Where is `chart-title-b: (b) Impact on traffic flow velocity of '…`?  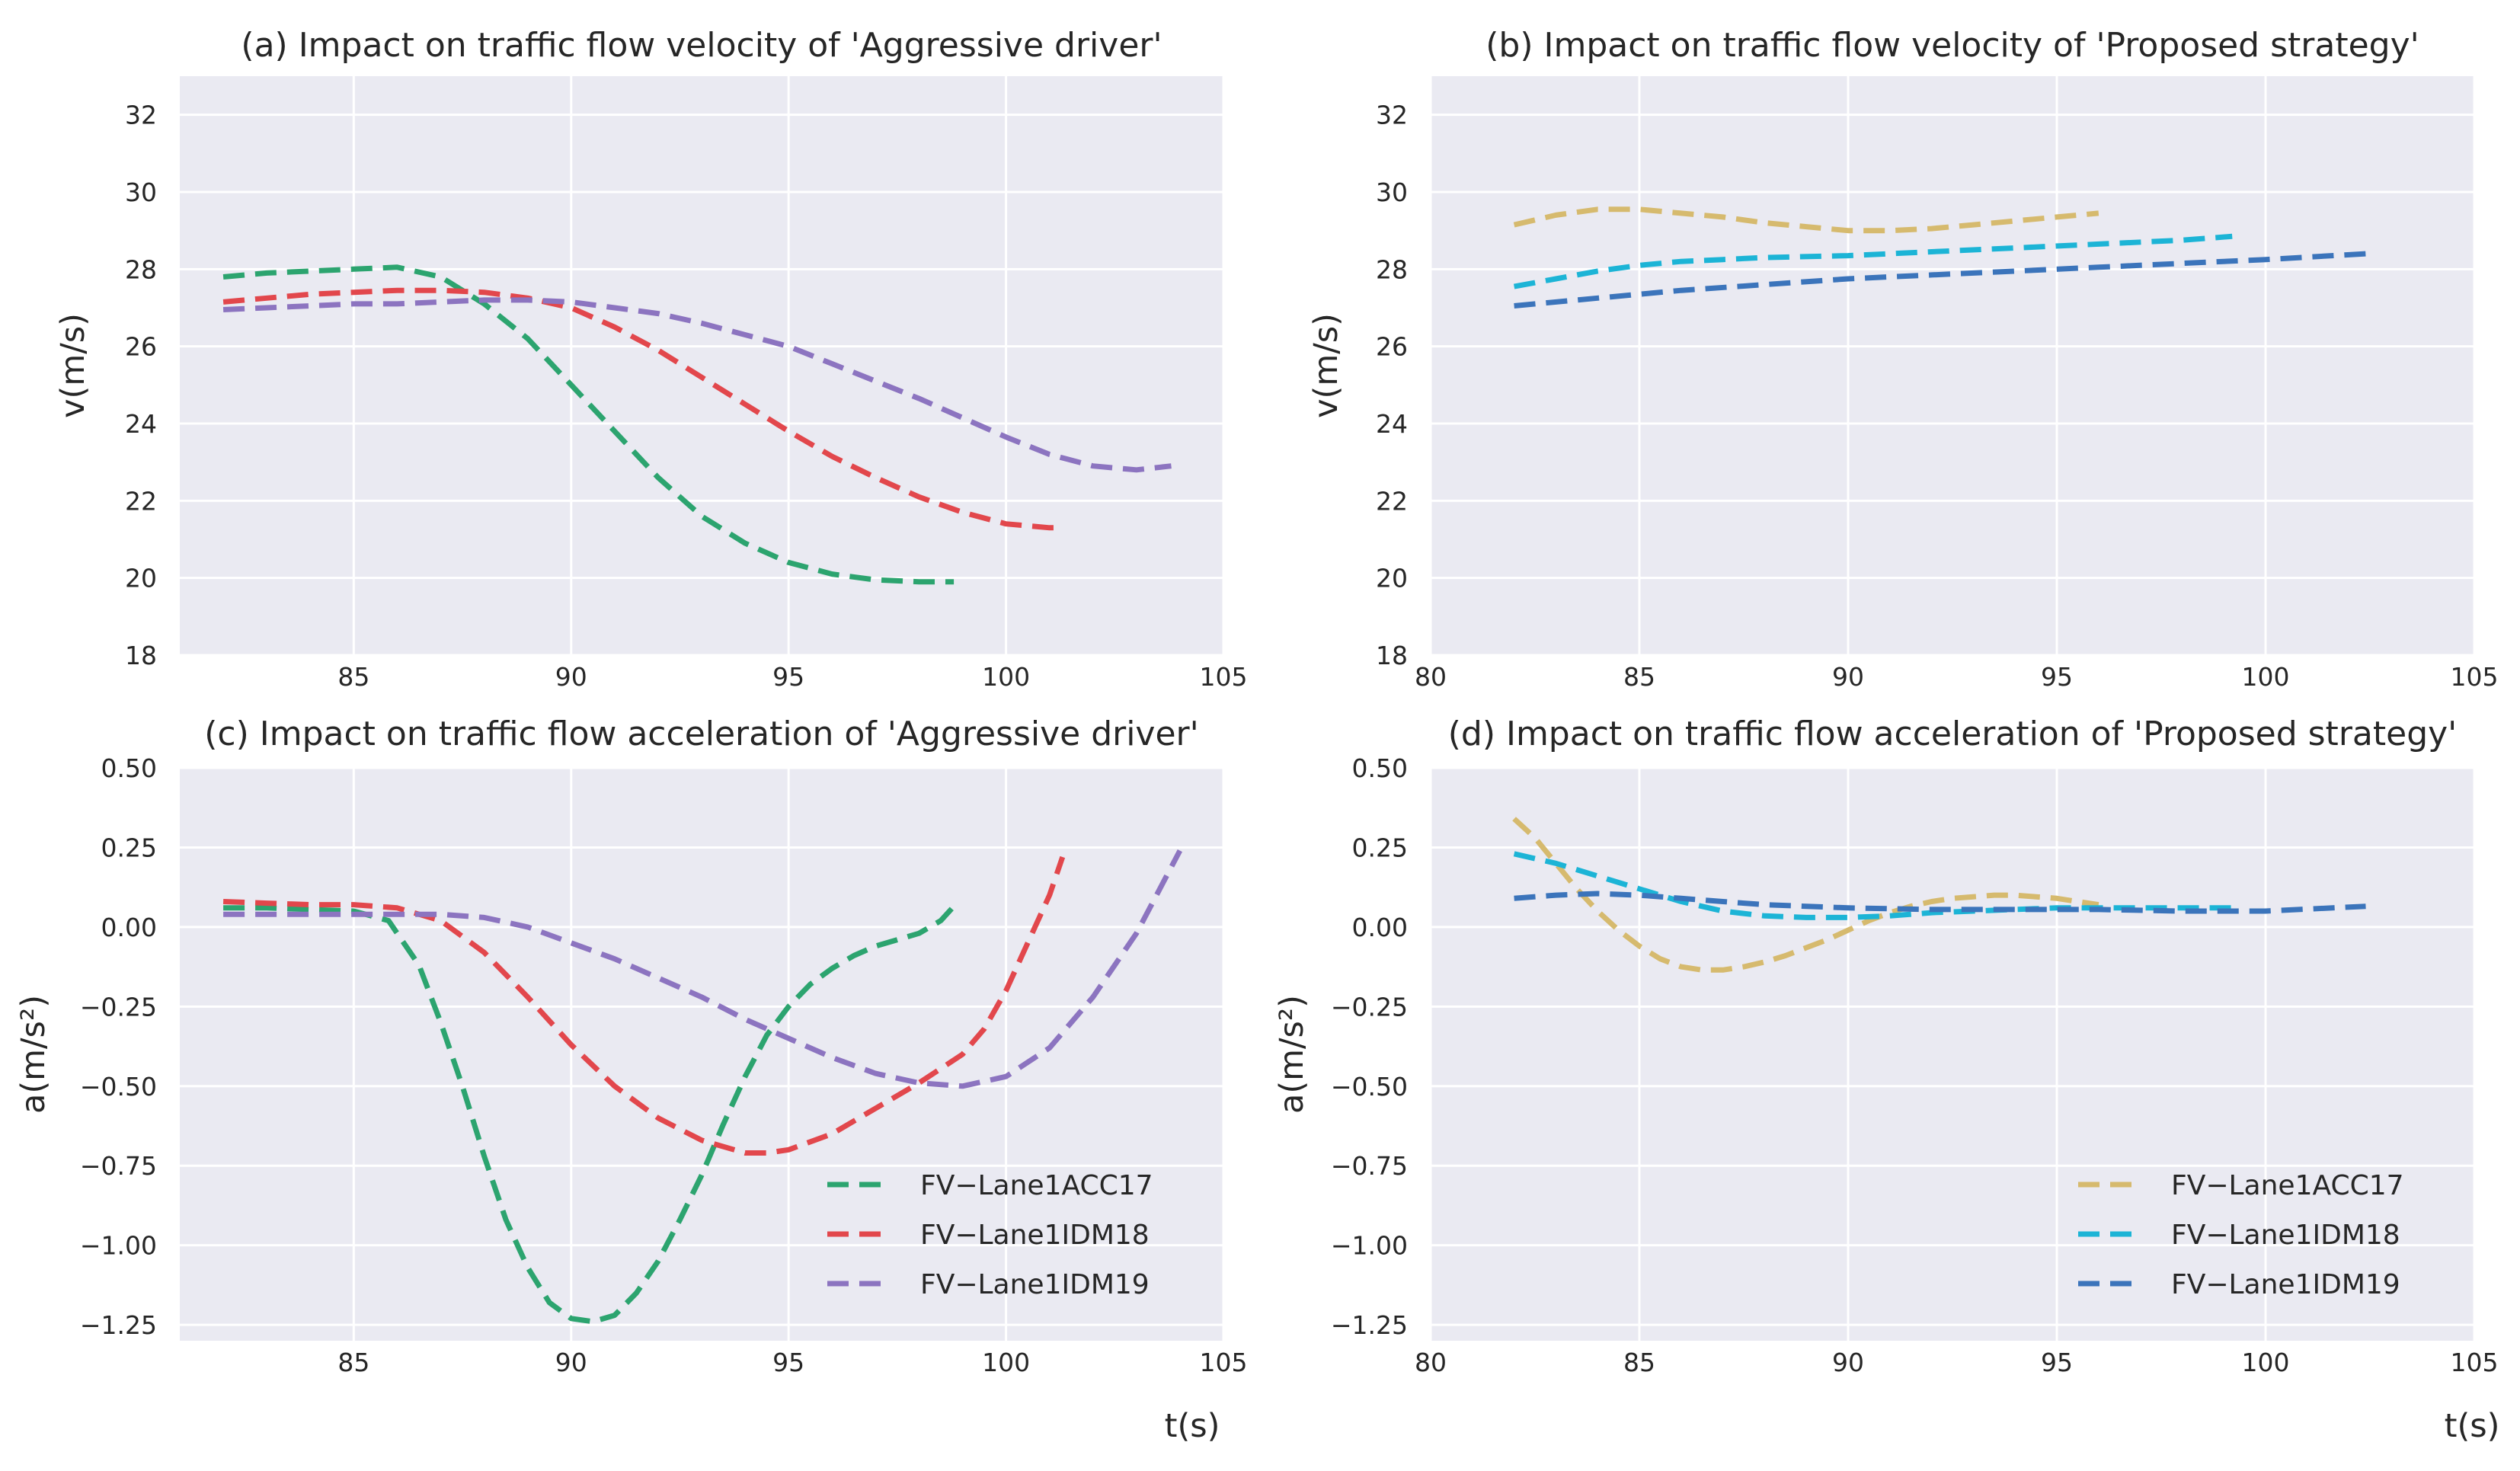 chart-title-b: (b) Impact on traffic flow velocity of '… is located at coordinates (1952, 45).